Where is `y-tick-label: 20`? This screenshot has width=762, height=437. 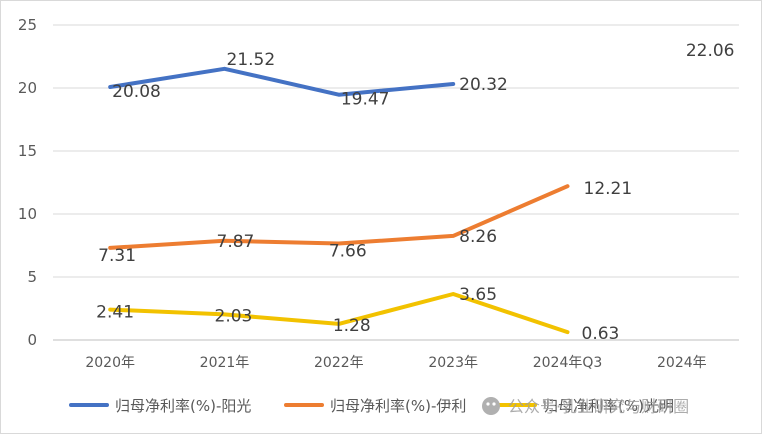
y-tick-label: 20 is located at coordinates (27, 88).